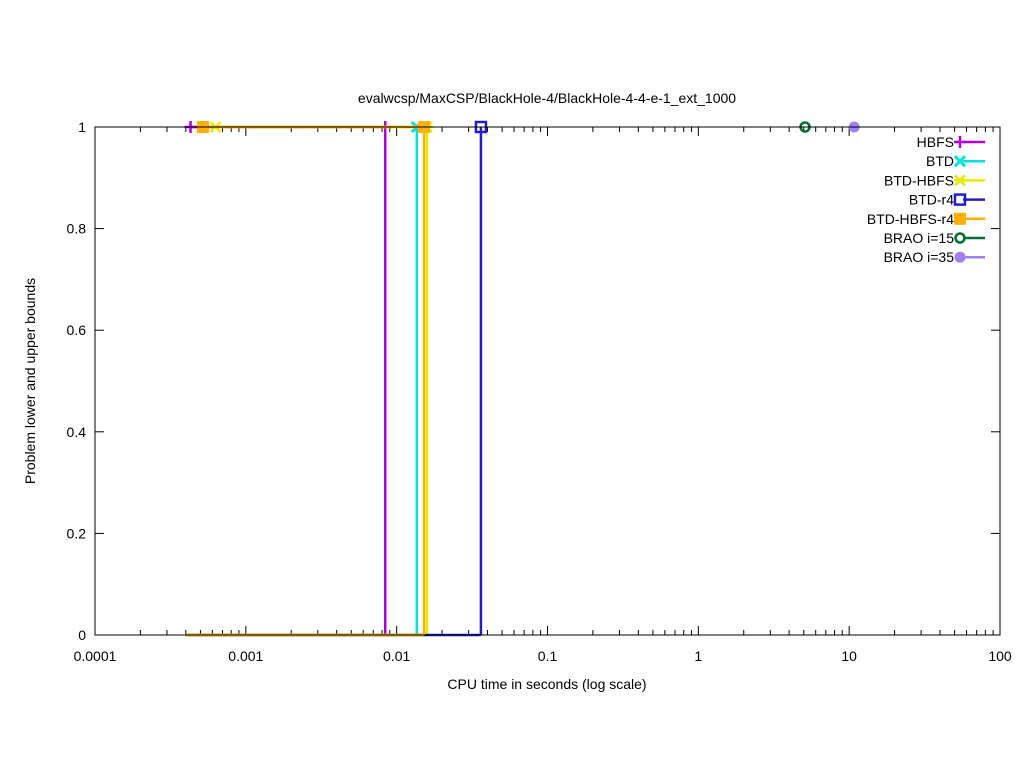  I want to click on legend-label: BTD, so click(940, 161).